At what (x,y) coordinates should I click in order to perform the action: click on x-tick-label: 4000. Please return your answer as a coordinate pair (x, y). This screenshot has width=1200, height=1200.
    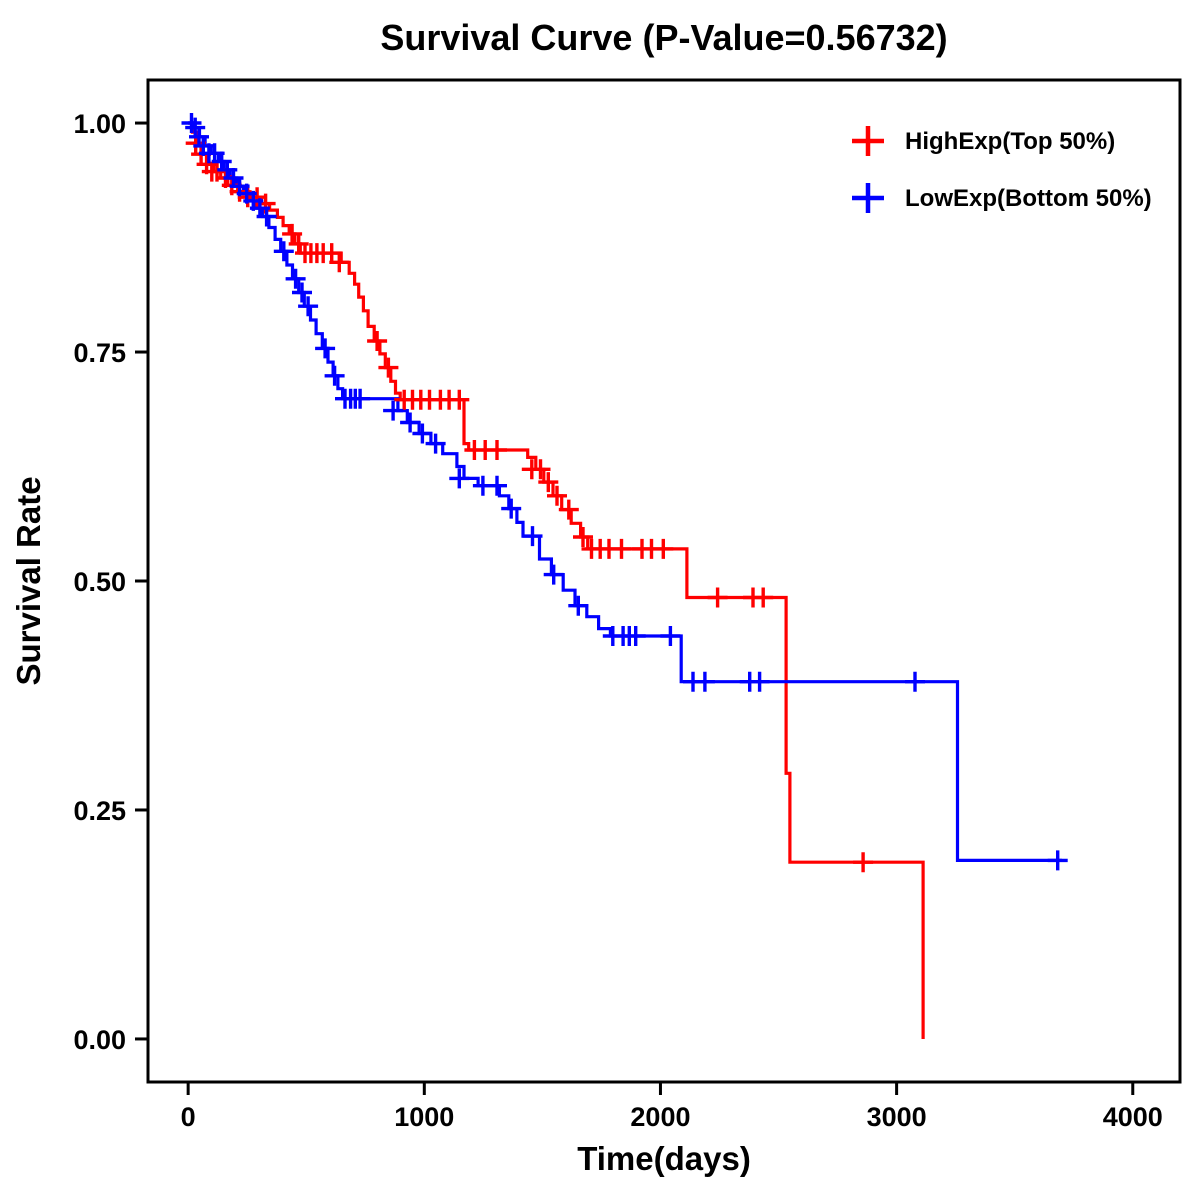
    Looking at the image, I should click on (1133, 1117).